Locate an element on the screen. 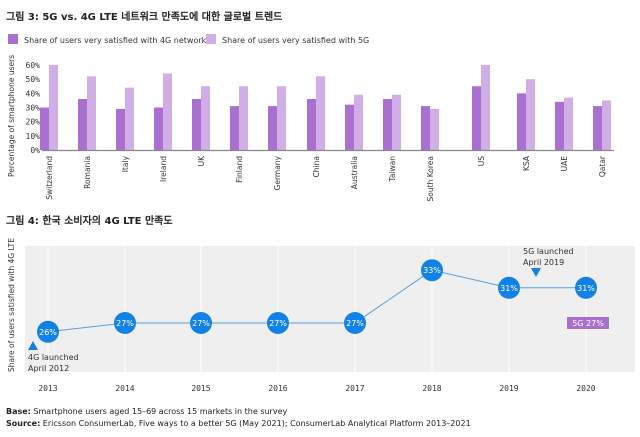 This screenshot has height=437, width=640. data-label: 26% is located at coordinates (48, 332).